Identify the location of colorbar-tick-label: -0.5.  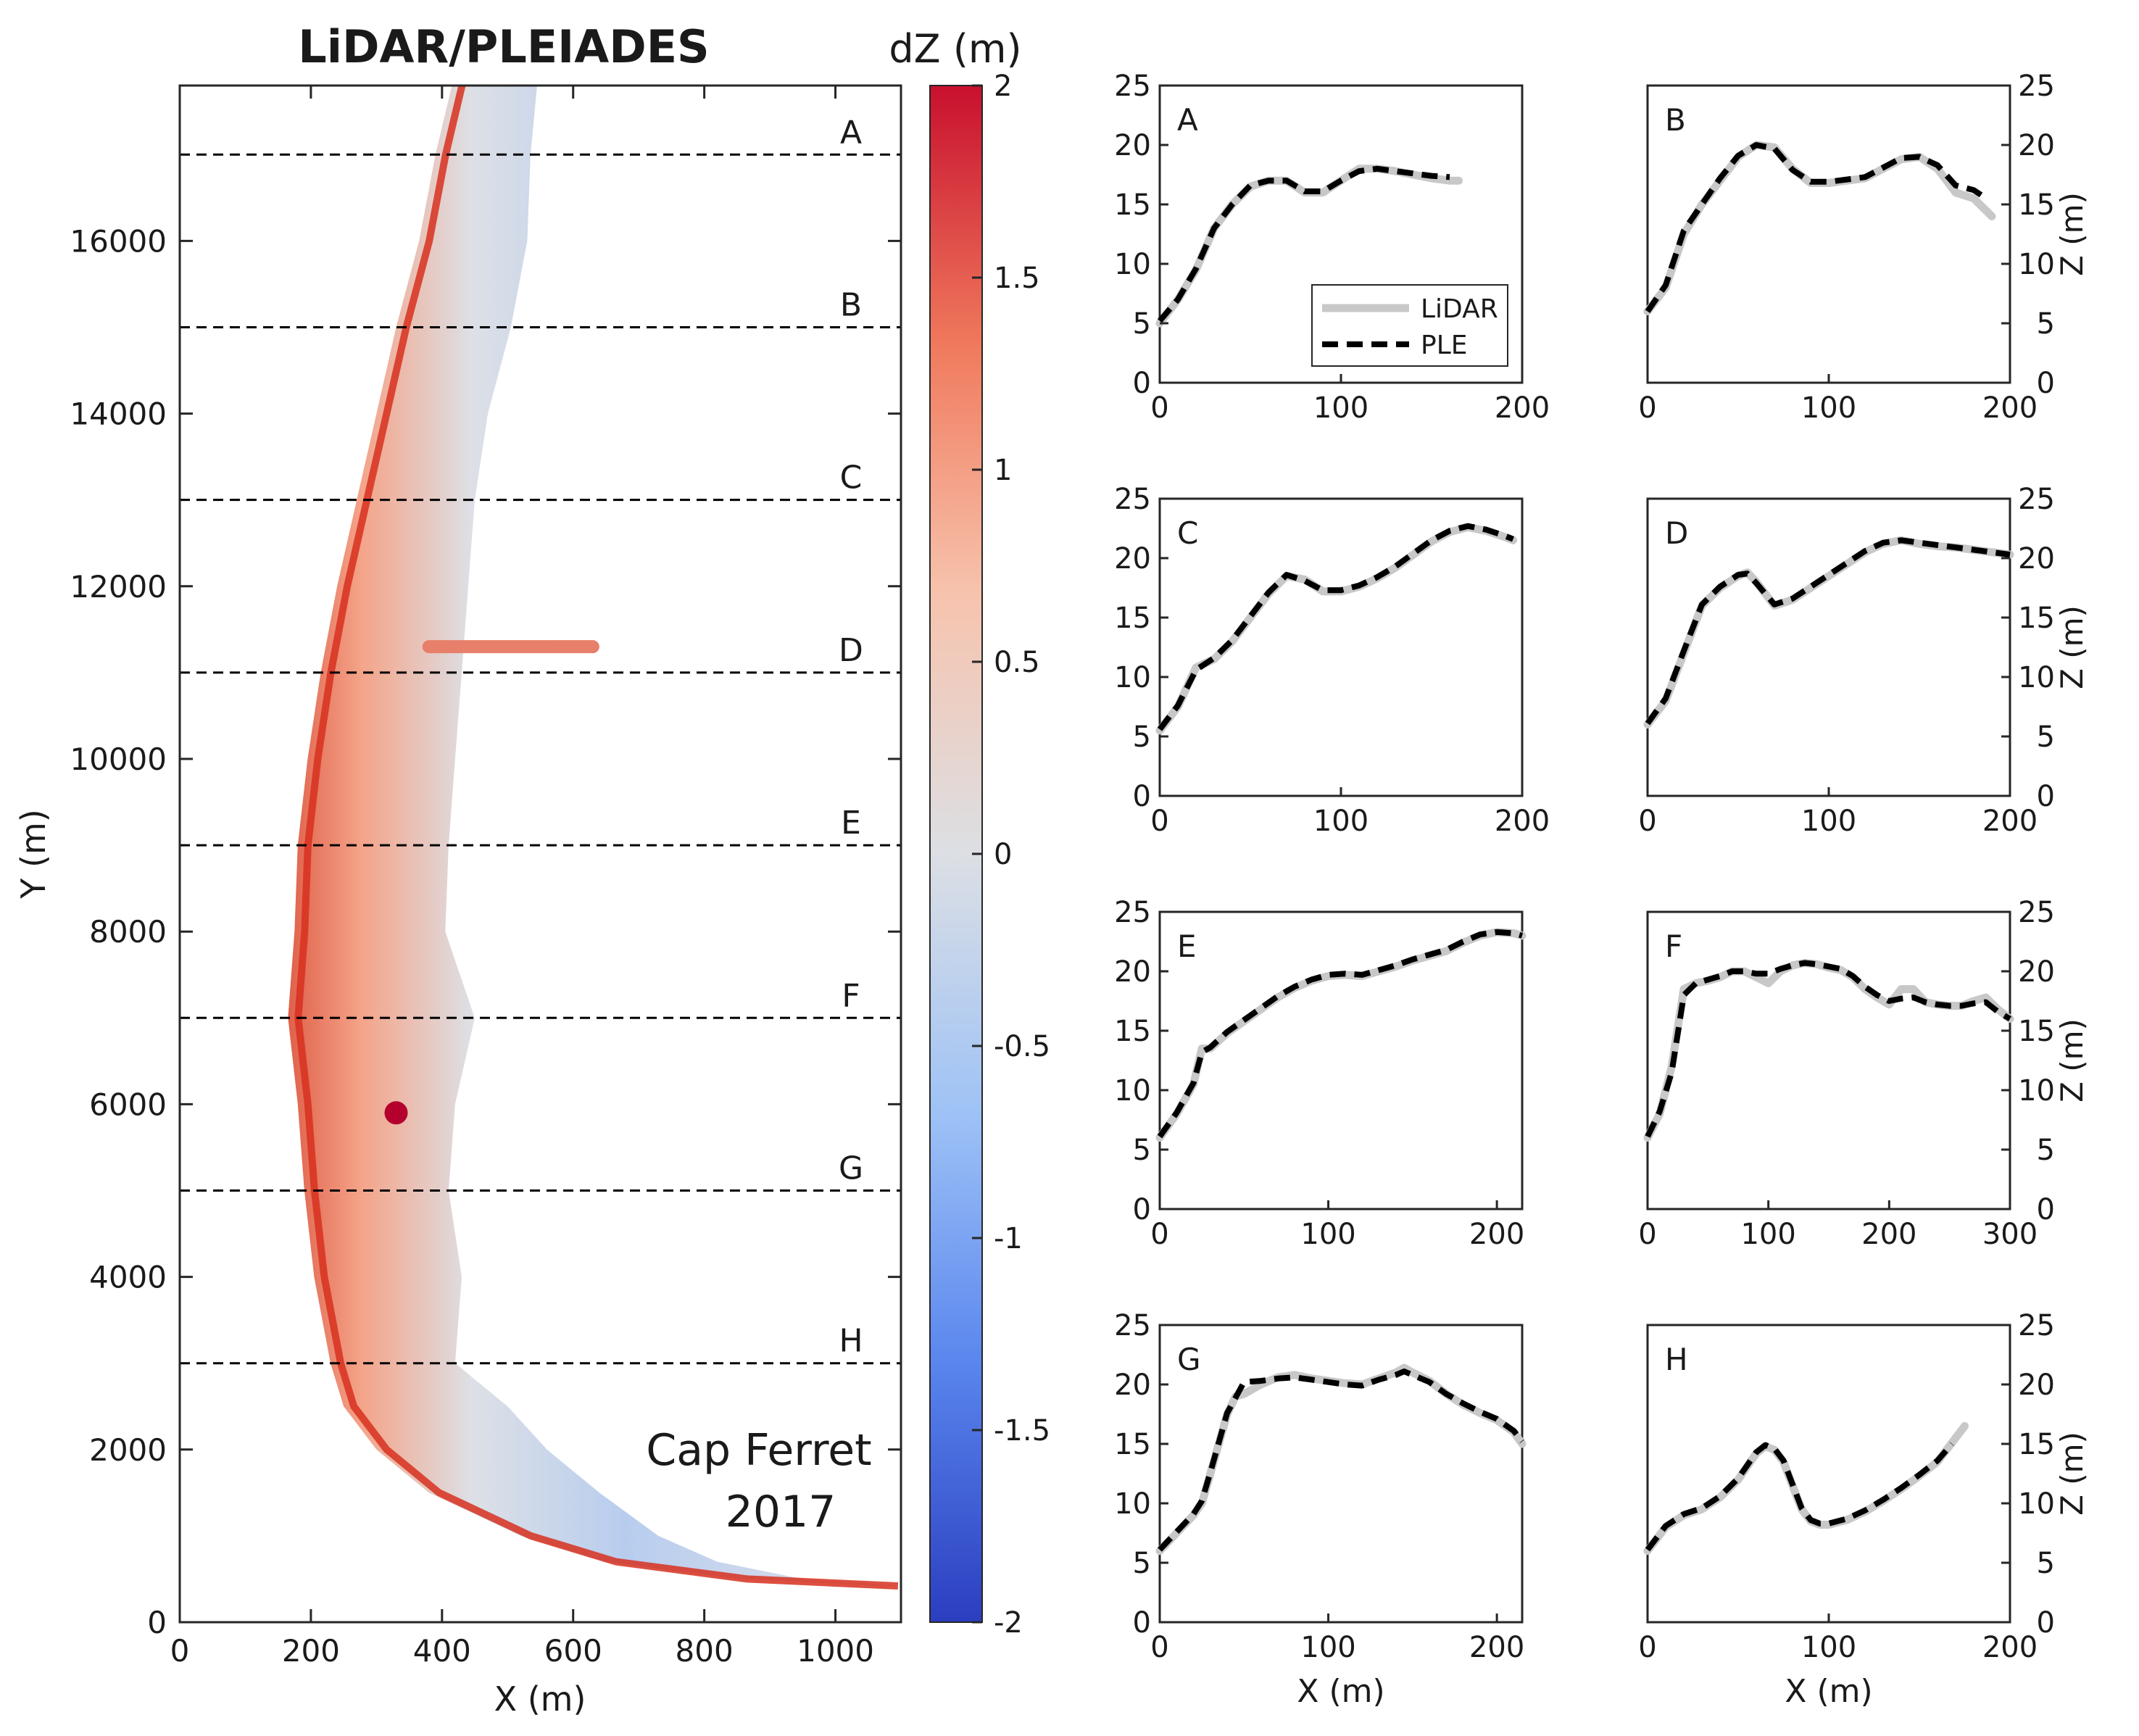
(1022, 1046).